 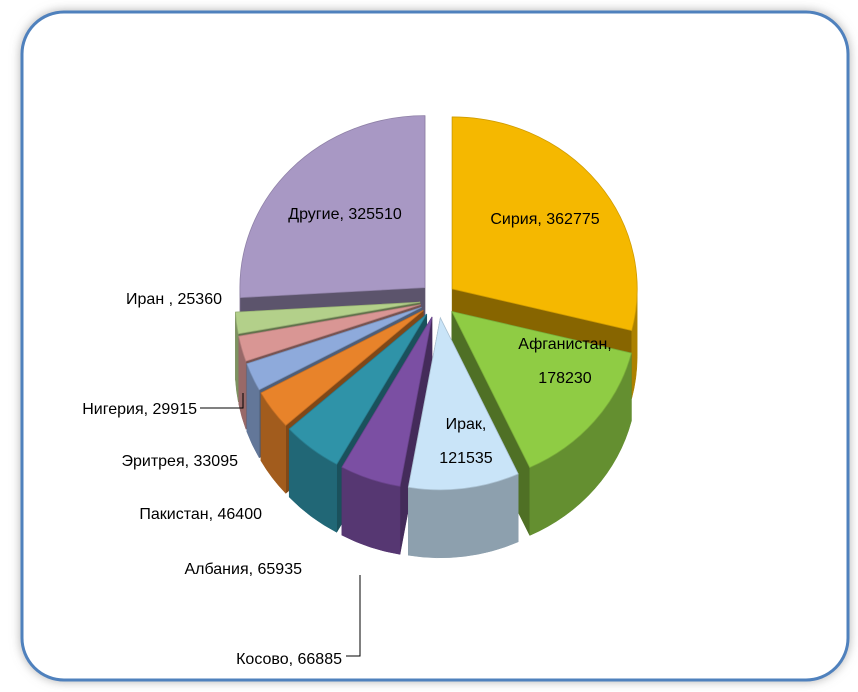 What do you see at coordinates (243, 569) in the screenshot?
I see `data-label: Албания, 65935` at bounding box center [243, 569].